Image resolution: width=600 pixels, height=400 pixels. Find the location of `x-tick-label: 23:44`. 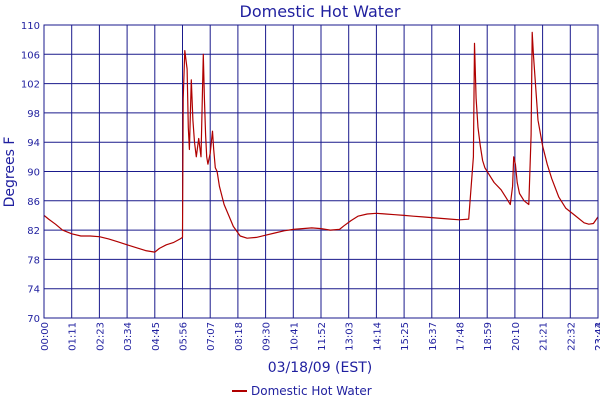

x-tick-label: 23:44 is located at coordinates (597, 336).